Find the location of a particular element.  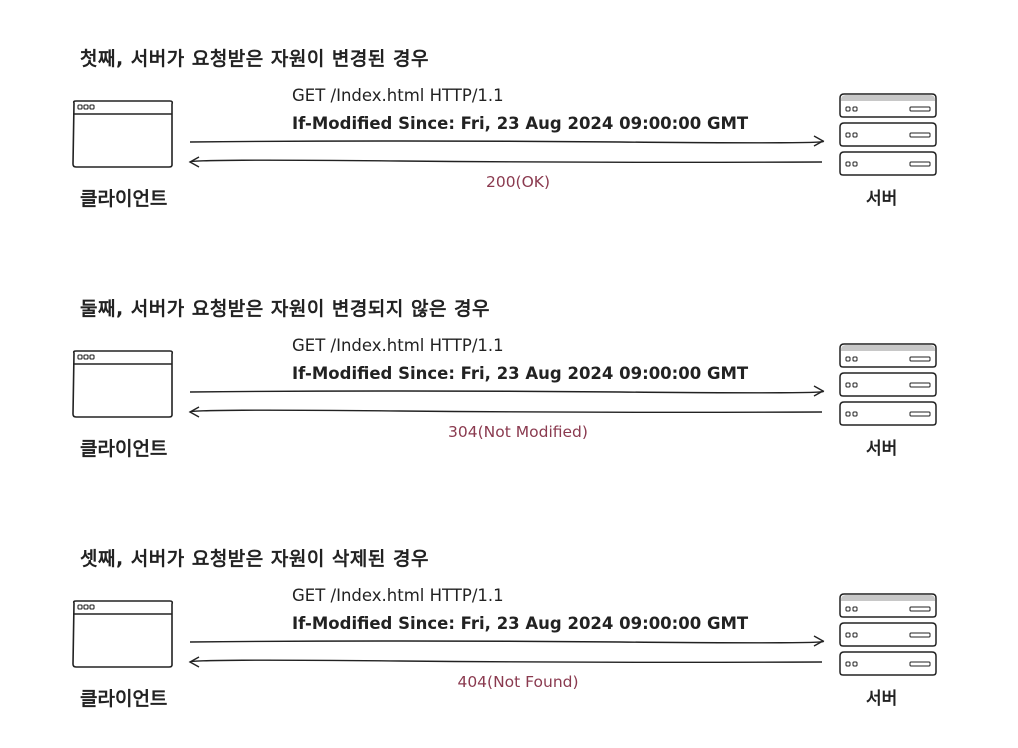

scenario-heading: 둘째, 서버가 요청받은 자원이 변경되지 않은 경우 is located at coordinates (285, 309).